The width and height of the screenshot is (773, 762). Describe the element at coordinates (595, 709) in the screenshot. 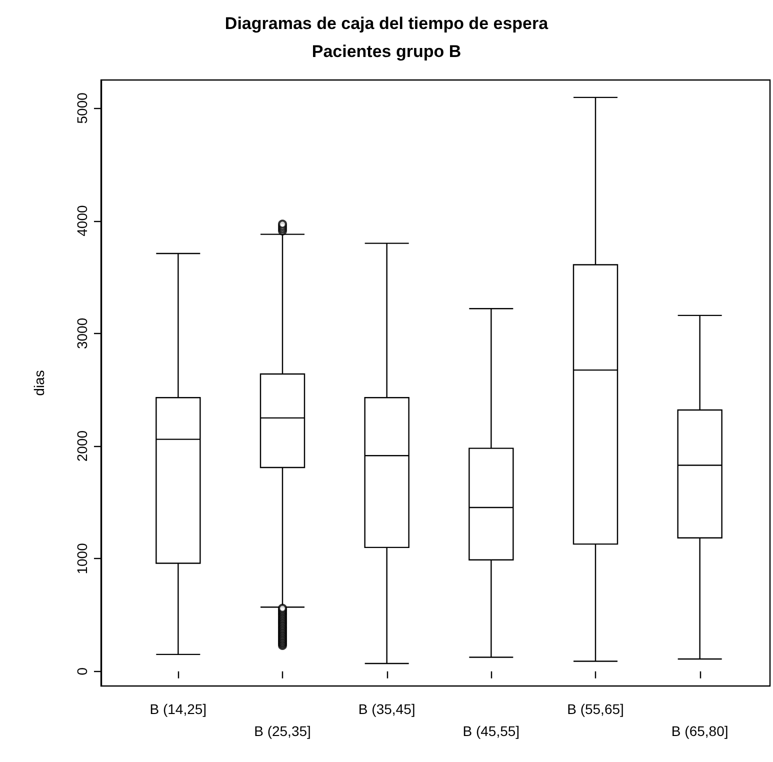

I see `x-tick-label: B (55,65]` at that location.